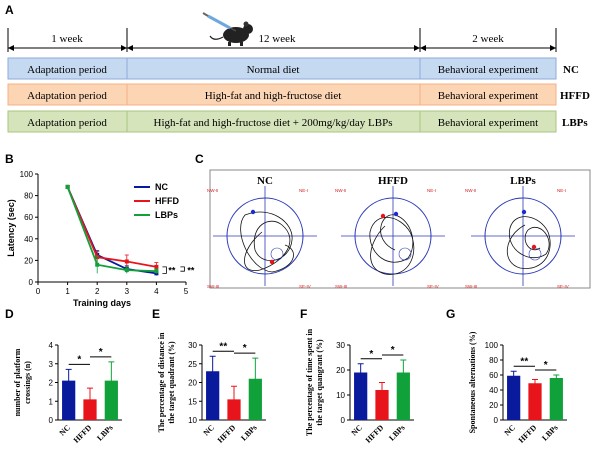  What do you see at coordinates (571, 70) in the screenshot?
I see `row-nc-label: NC` at bounding box center [571, 70].